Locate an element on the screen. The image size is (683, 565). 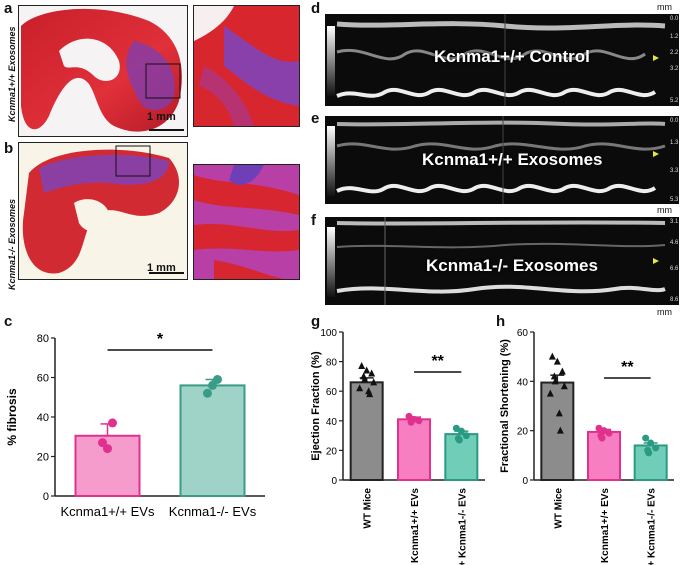
x-tick-label: Kcnma1+/+ EVs is located at coordinates (108, 511).